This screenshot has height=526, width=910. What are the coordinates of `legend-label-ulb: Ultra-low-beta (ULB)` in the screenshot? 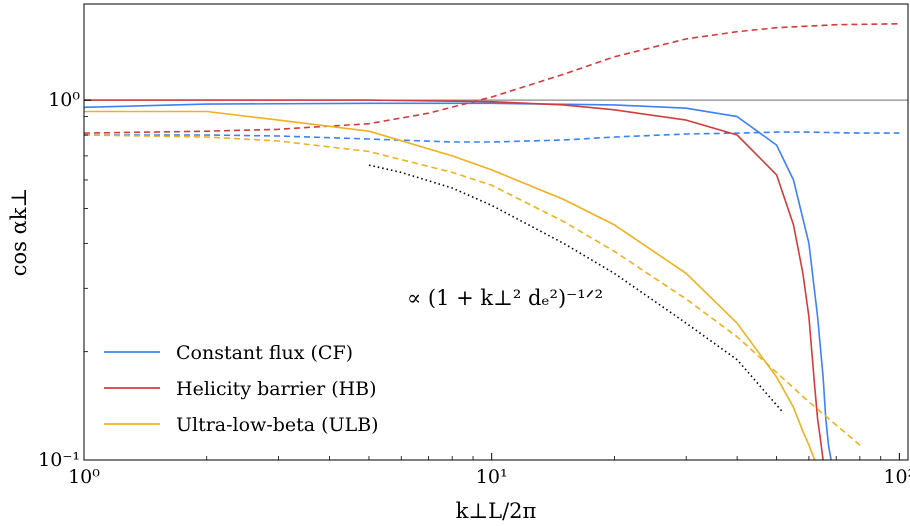 It's located at (277, 425).